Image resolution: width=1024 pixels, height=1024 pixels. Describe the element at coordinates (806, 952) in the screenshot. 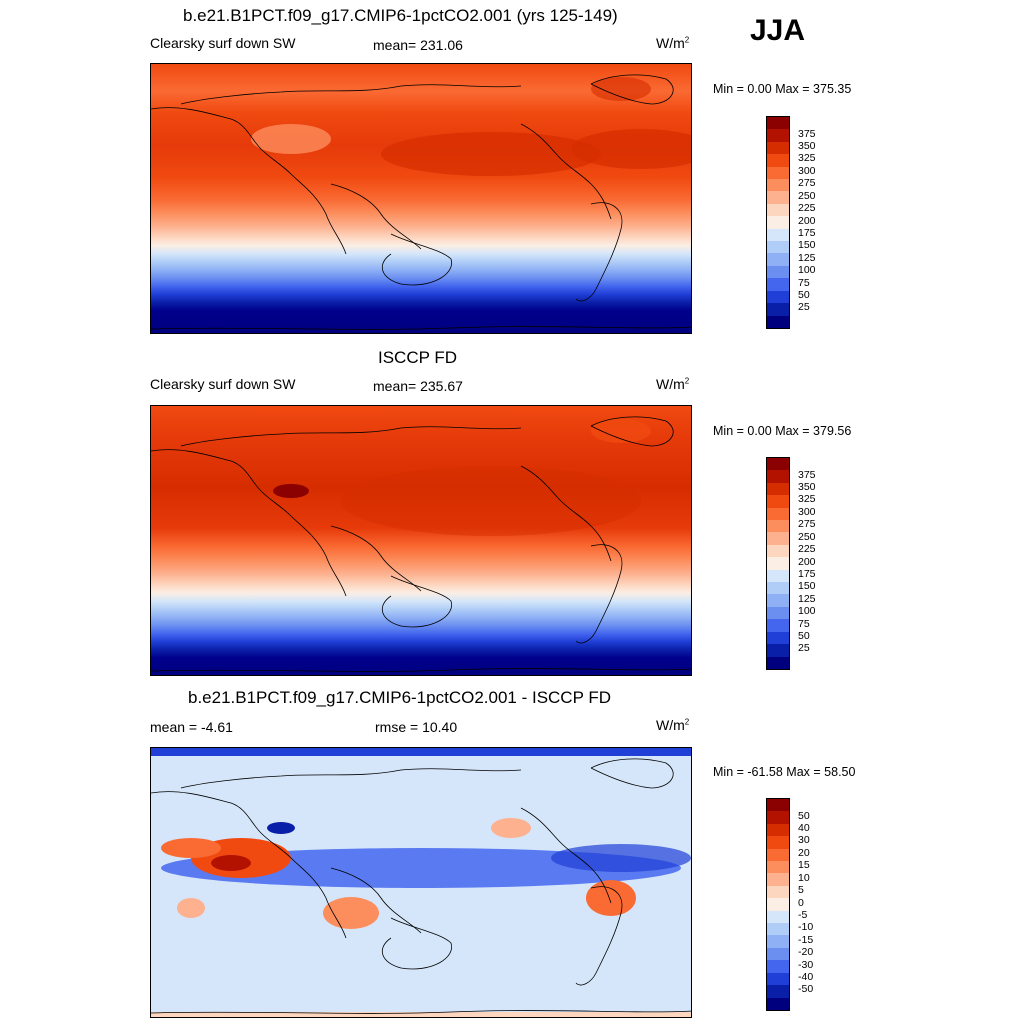

I see `colorbar-tick-label: -20` at that location.